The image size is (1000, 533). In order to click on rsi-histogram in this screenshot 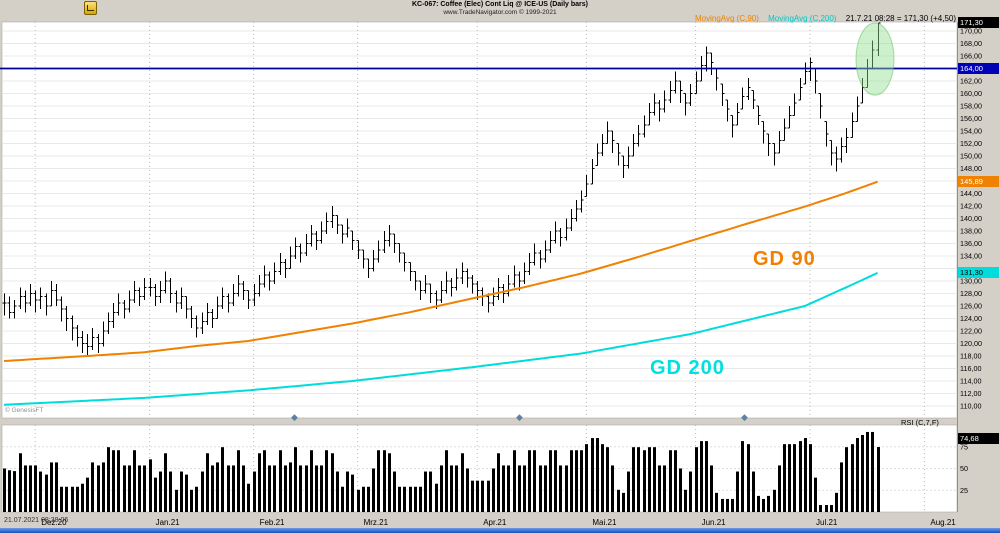, I will do `click(441, 471)`.